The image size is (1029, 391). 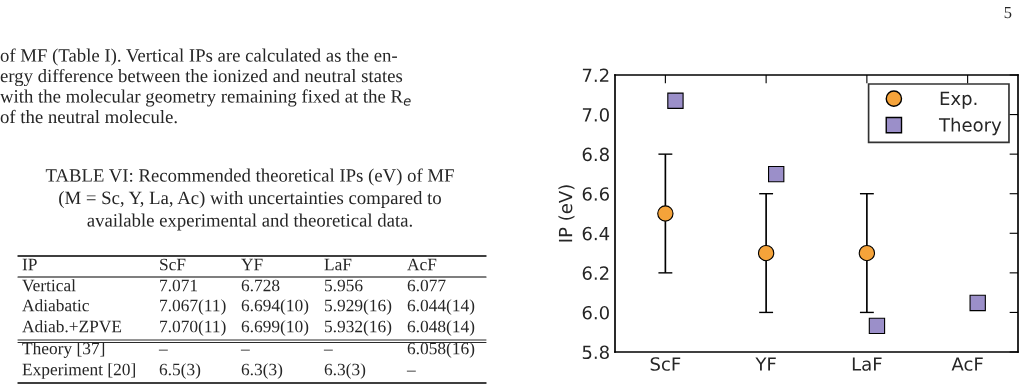 What do you see at coordinates (595, 75) in the screenshot?
I see `y-tick-label: 7.2` at bounding box center [595, 75].